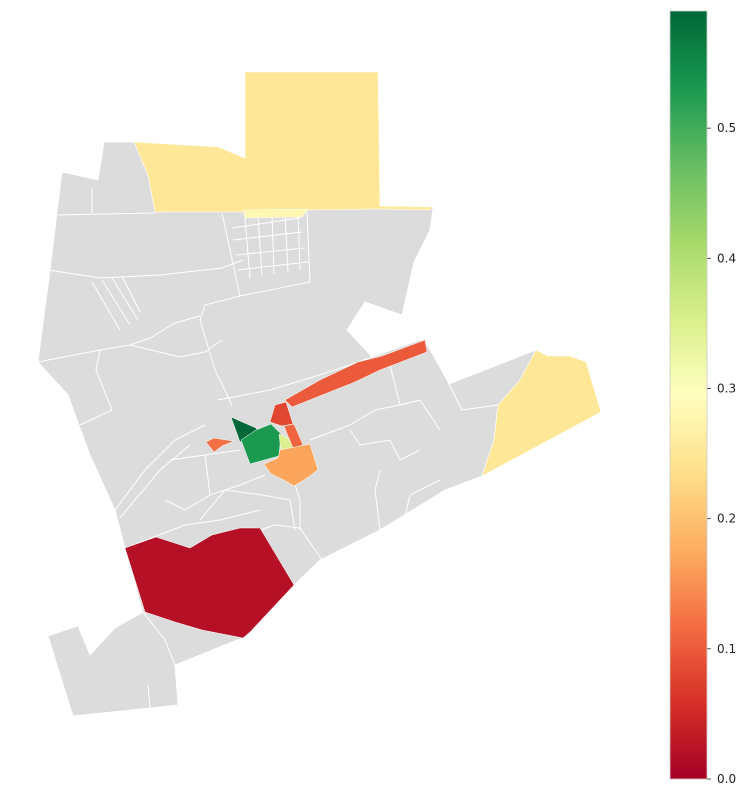 This screenshot has height=798, width=748. I want to click on colorbar-tick-label: 0.3, so click(726, 388).